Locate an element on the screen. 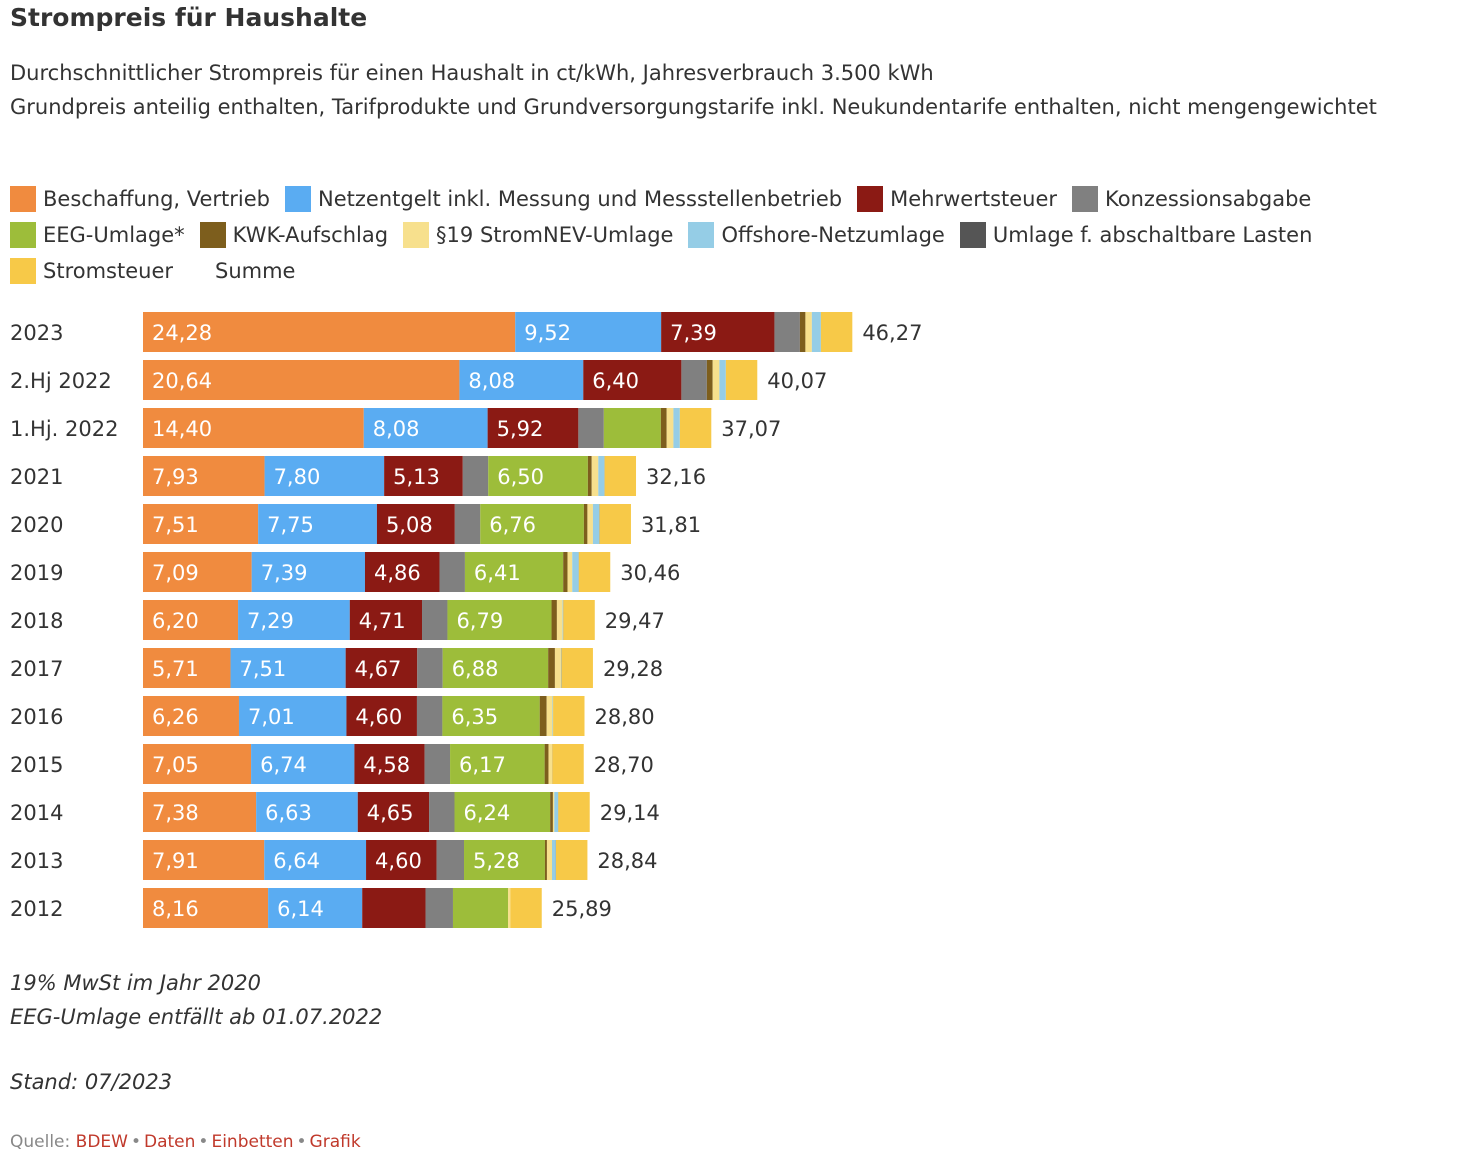 Image resolution: width=1476 pixels, height=1164 pixels. legend-item-eeg-umlage: EEG-Umlage* is located at coordinates (97, 235).